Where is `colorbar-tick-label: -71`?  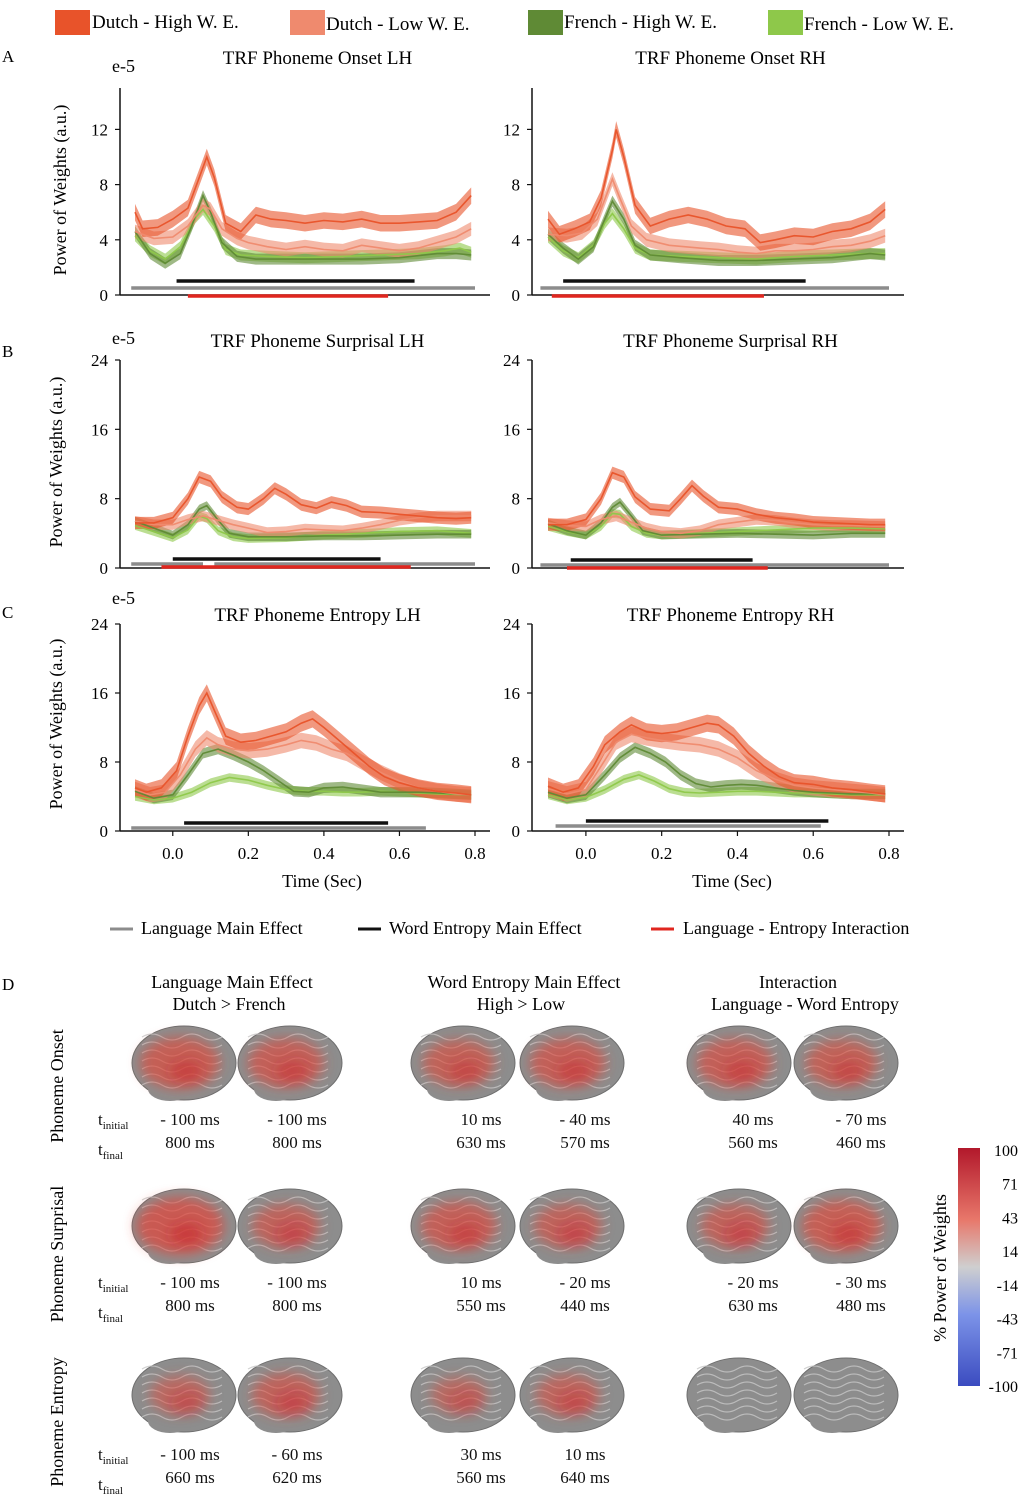
colorbar-tick-label: -71 is located at coordinates (1007, 1353).